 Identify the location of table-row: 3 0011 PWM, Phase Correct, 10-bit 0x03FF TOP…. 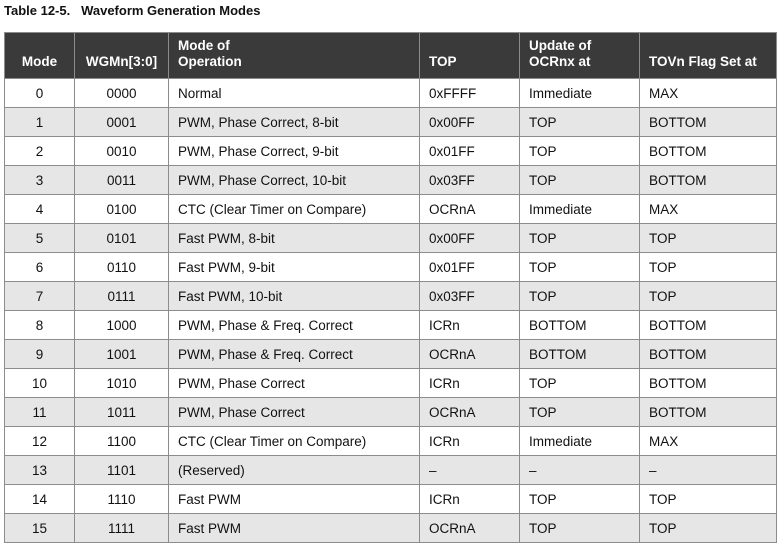
(390, 180).